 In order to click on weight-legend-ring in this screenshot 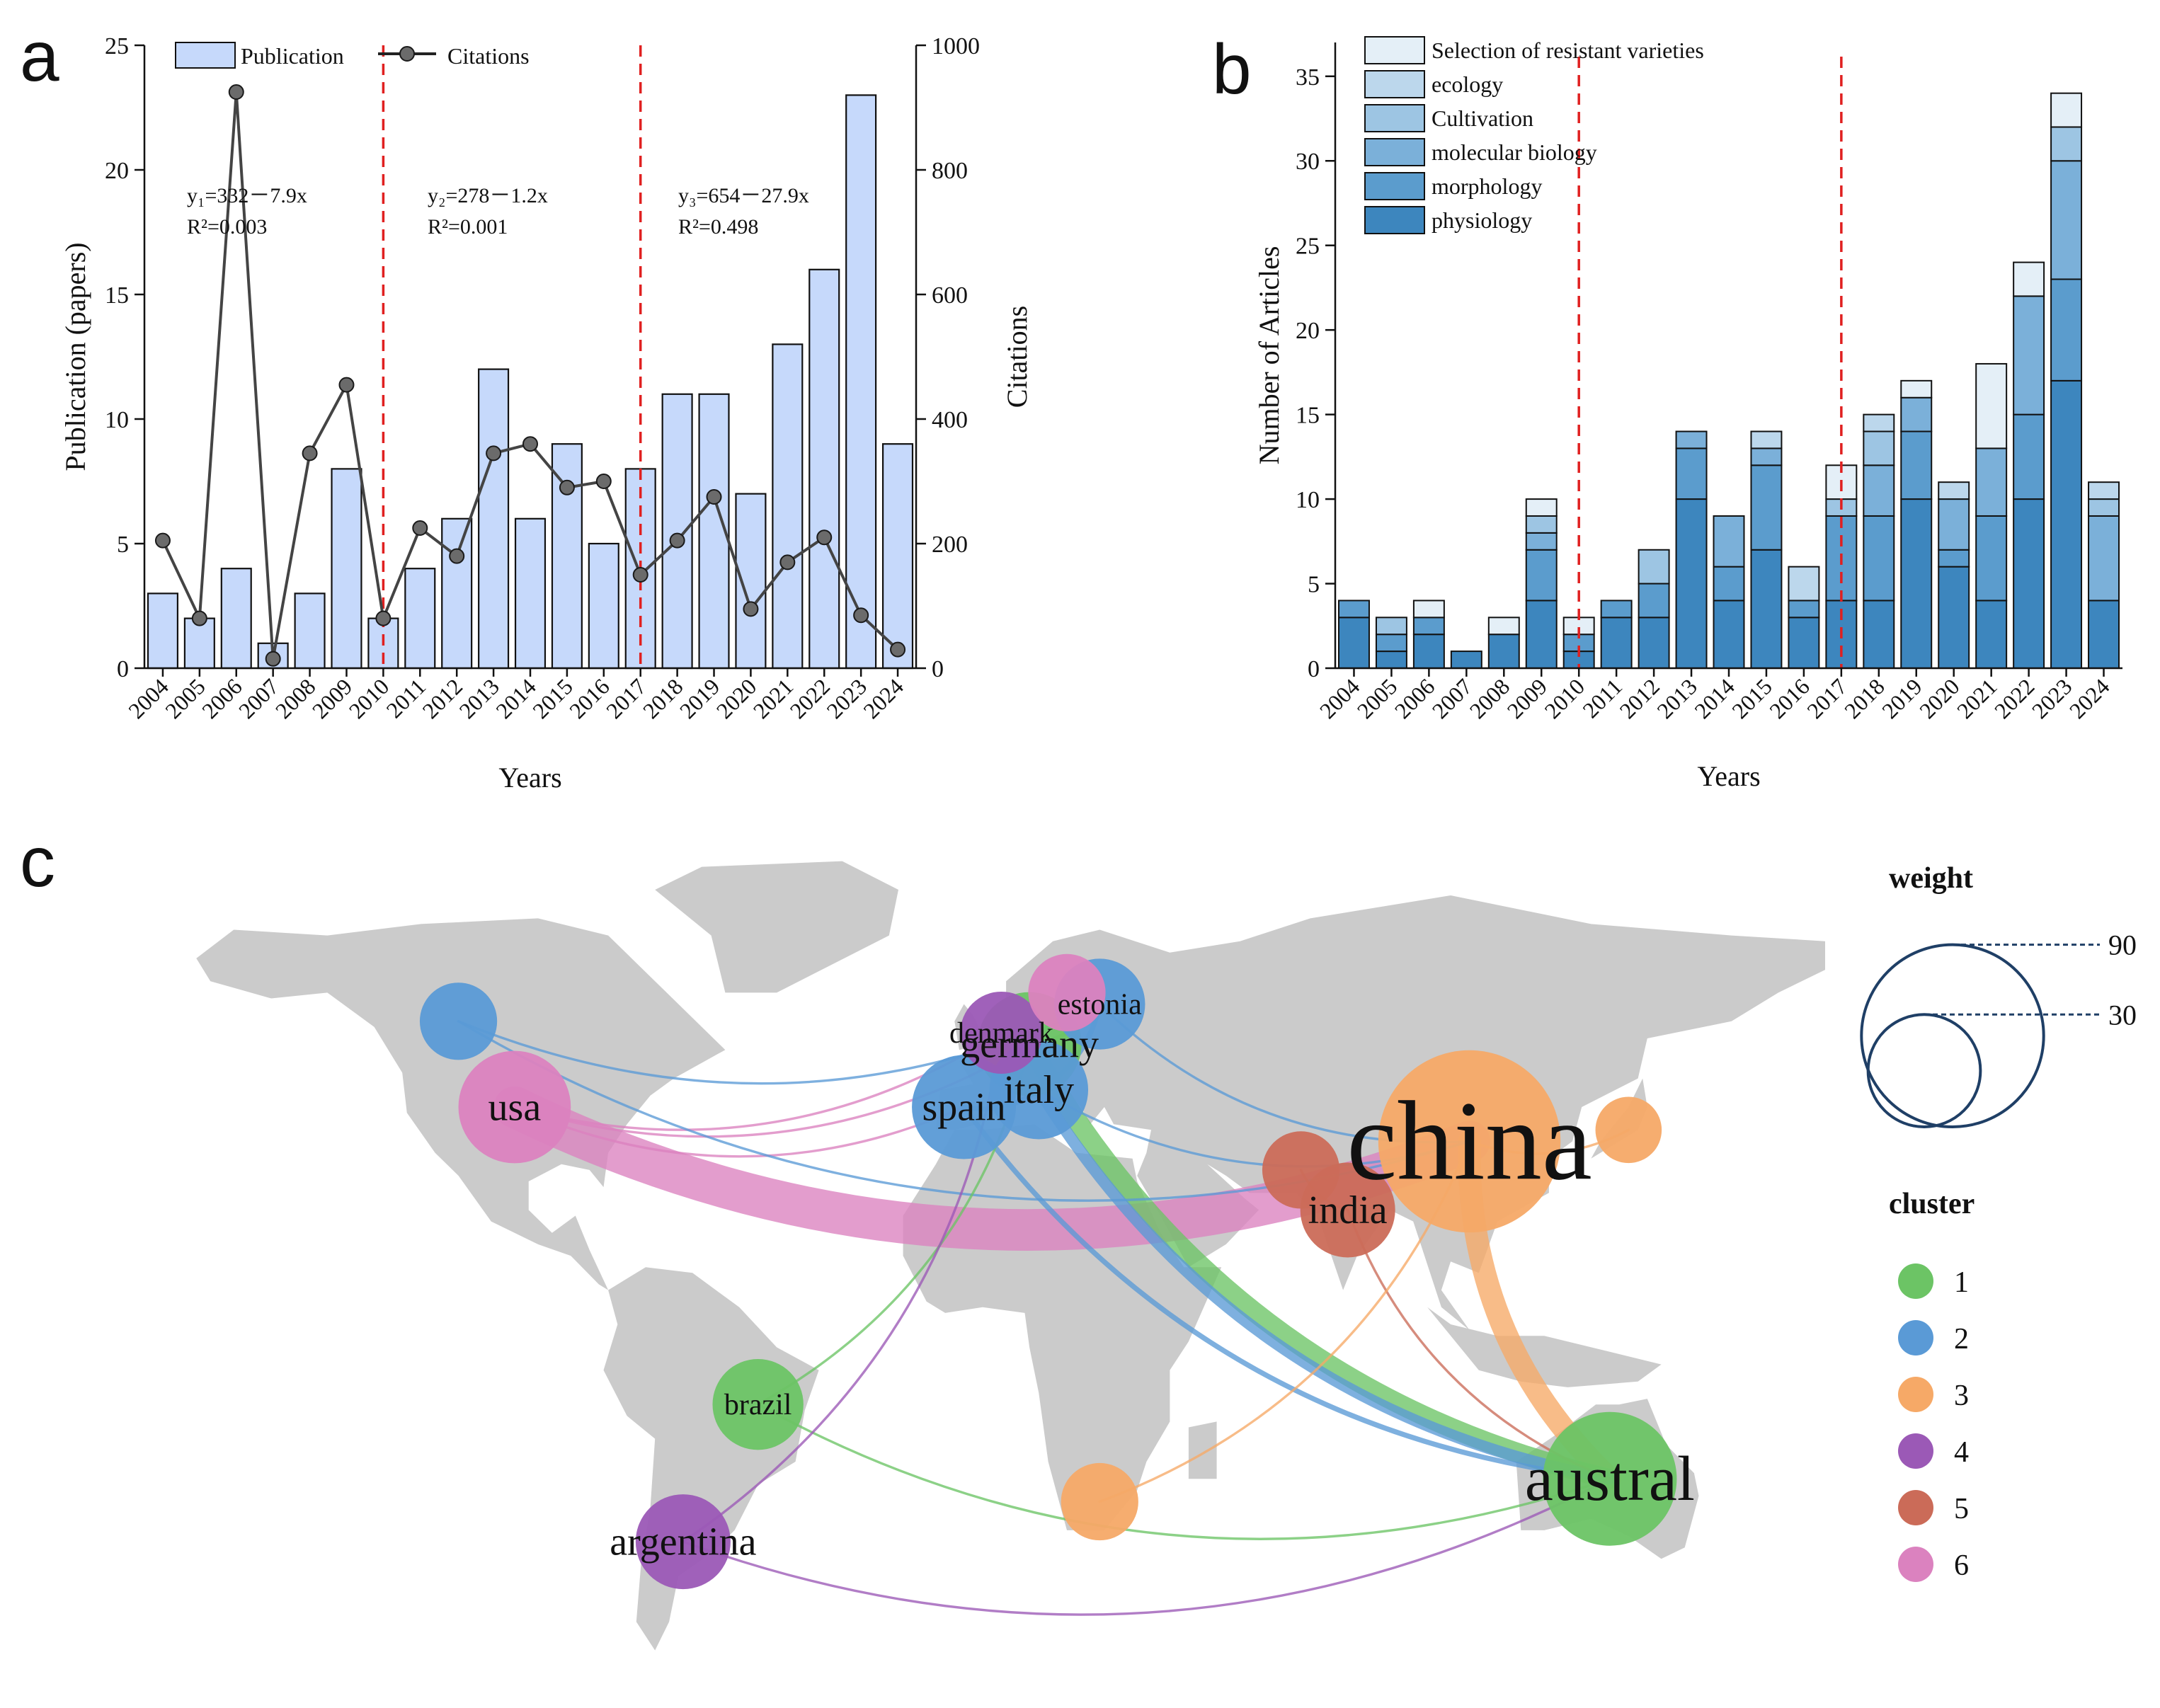, I will do `click(1924, 1070)`.